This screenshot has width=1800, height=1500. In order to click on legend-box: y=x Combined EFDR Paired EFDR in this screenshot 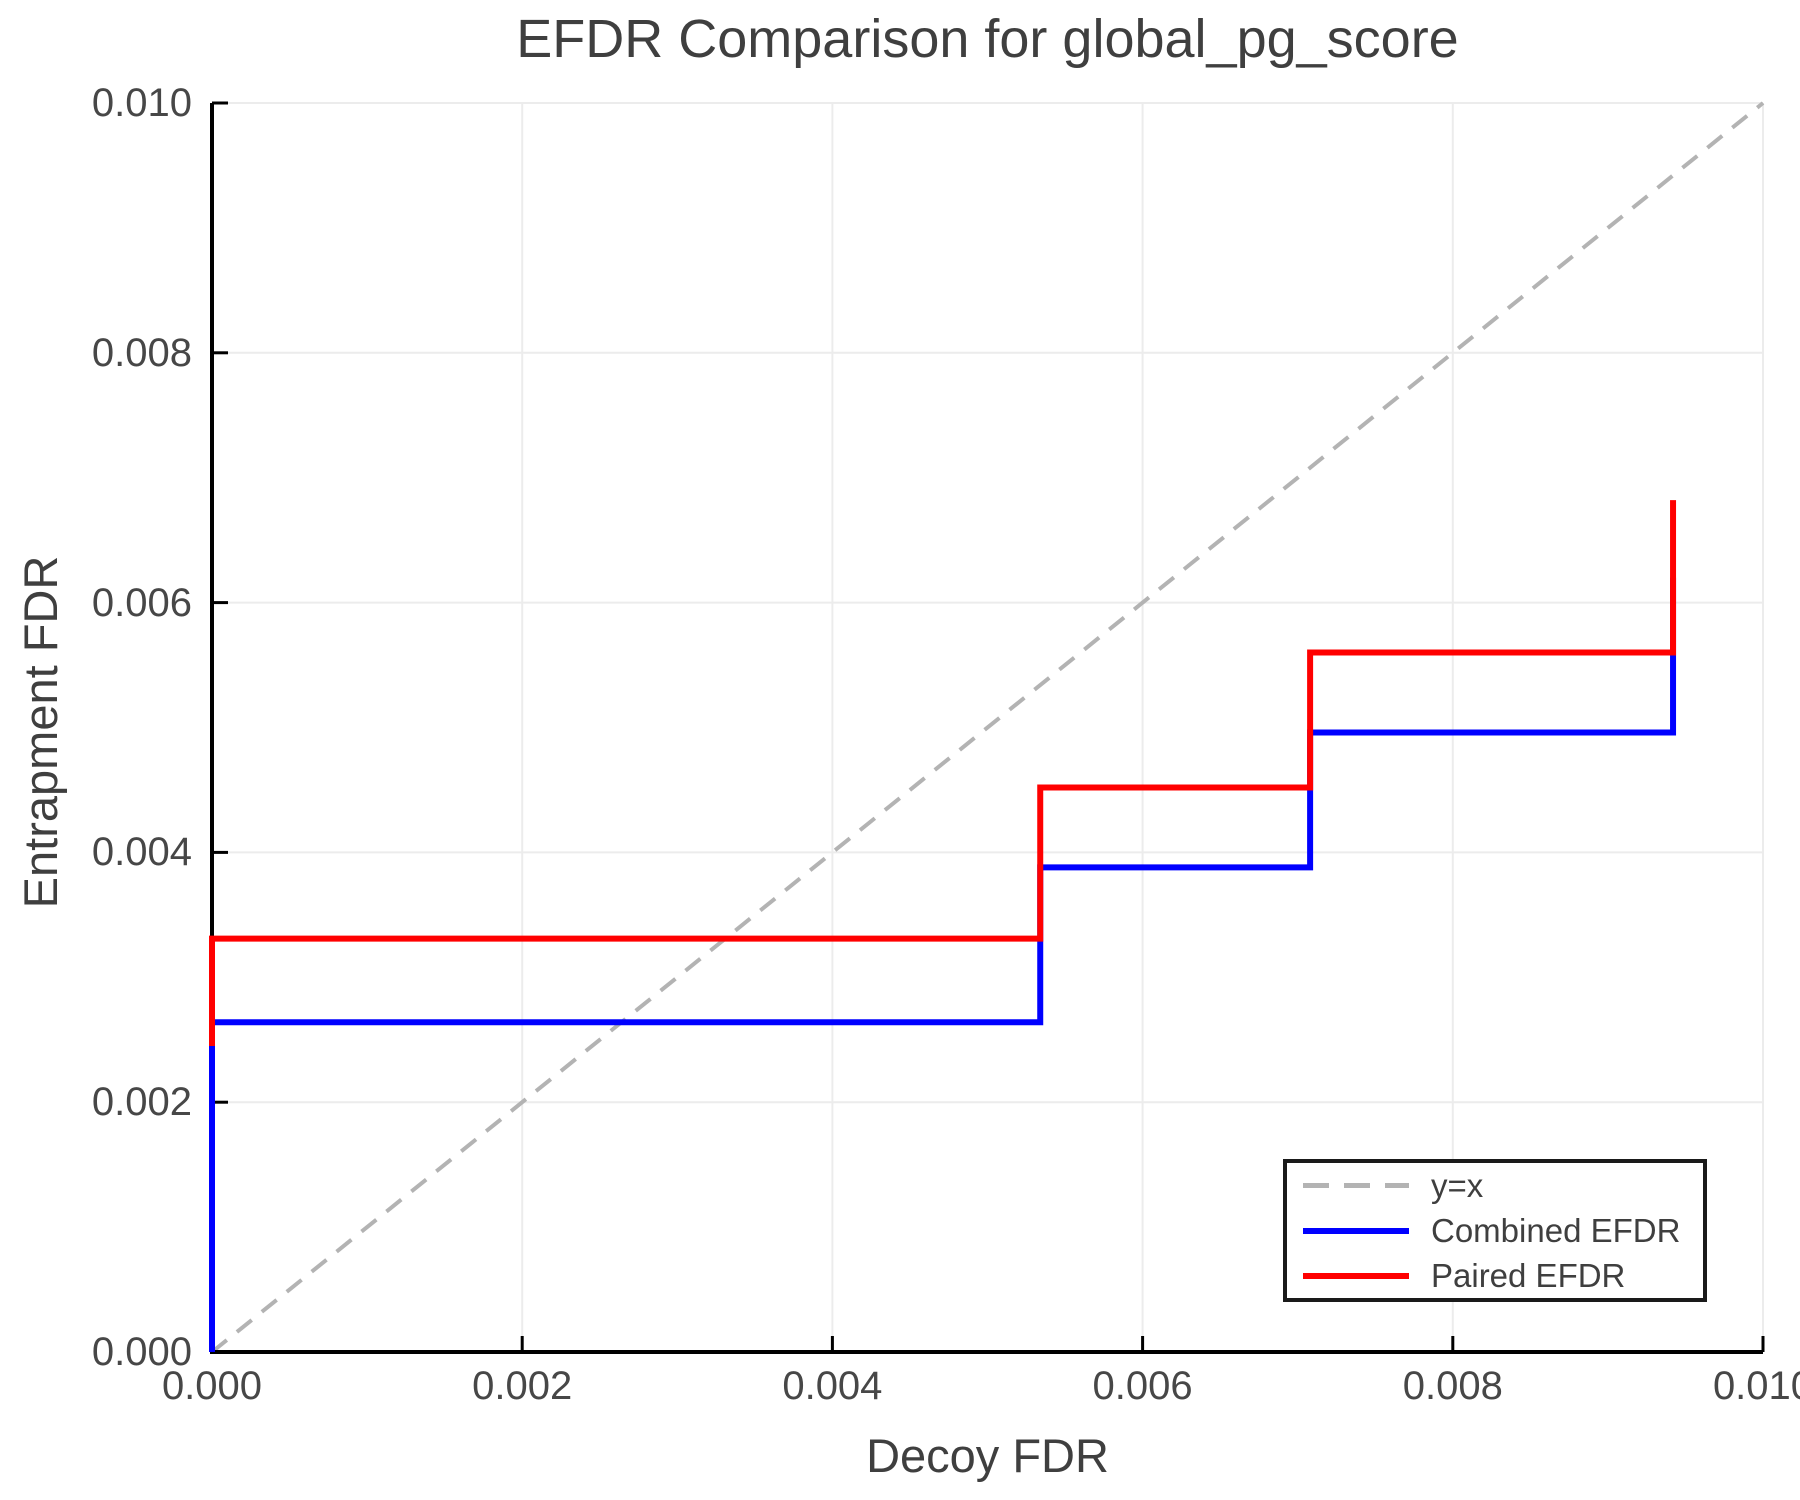, I will do `click(1495, 1230)`.